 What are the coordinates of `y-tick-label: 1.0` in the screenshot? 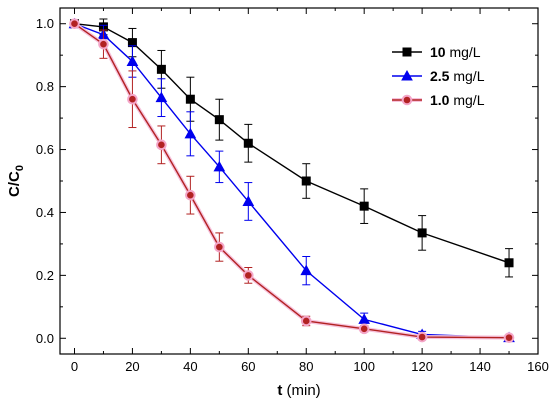 It's located at (45, 23).